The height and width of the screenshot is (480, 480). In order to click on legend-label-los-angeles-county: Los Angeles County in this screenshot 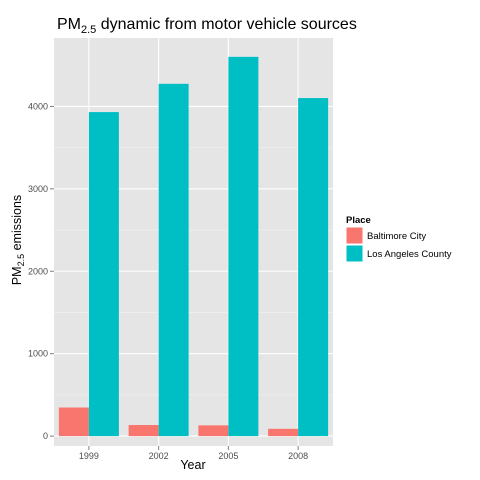, I will do `click(409, 254)`.